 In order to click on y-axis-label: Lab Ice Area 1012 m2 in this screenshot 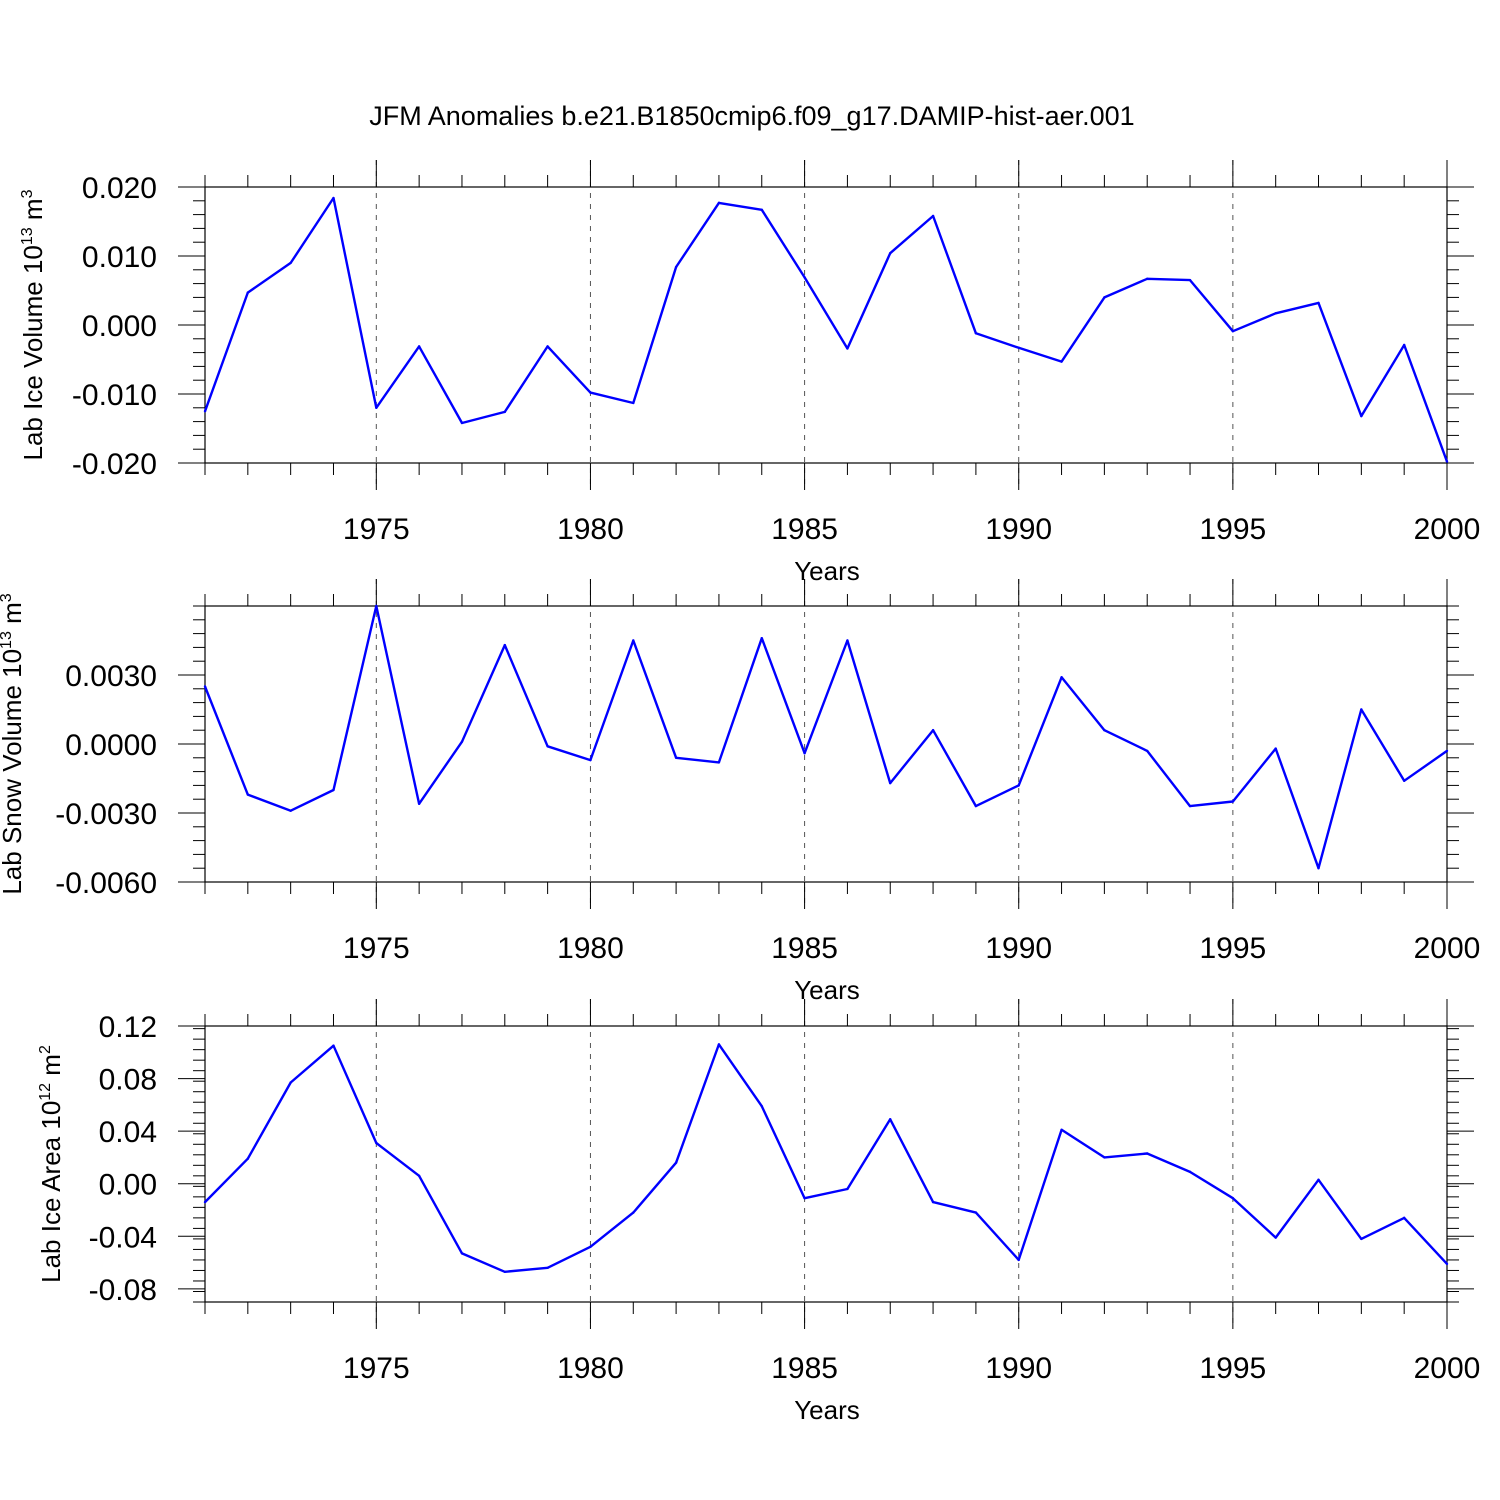, I will do `click(51, 1164)`.